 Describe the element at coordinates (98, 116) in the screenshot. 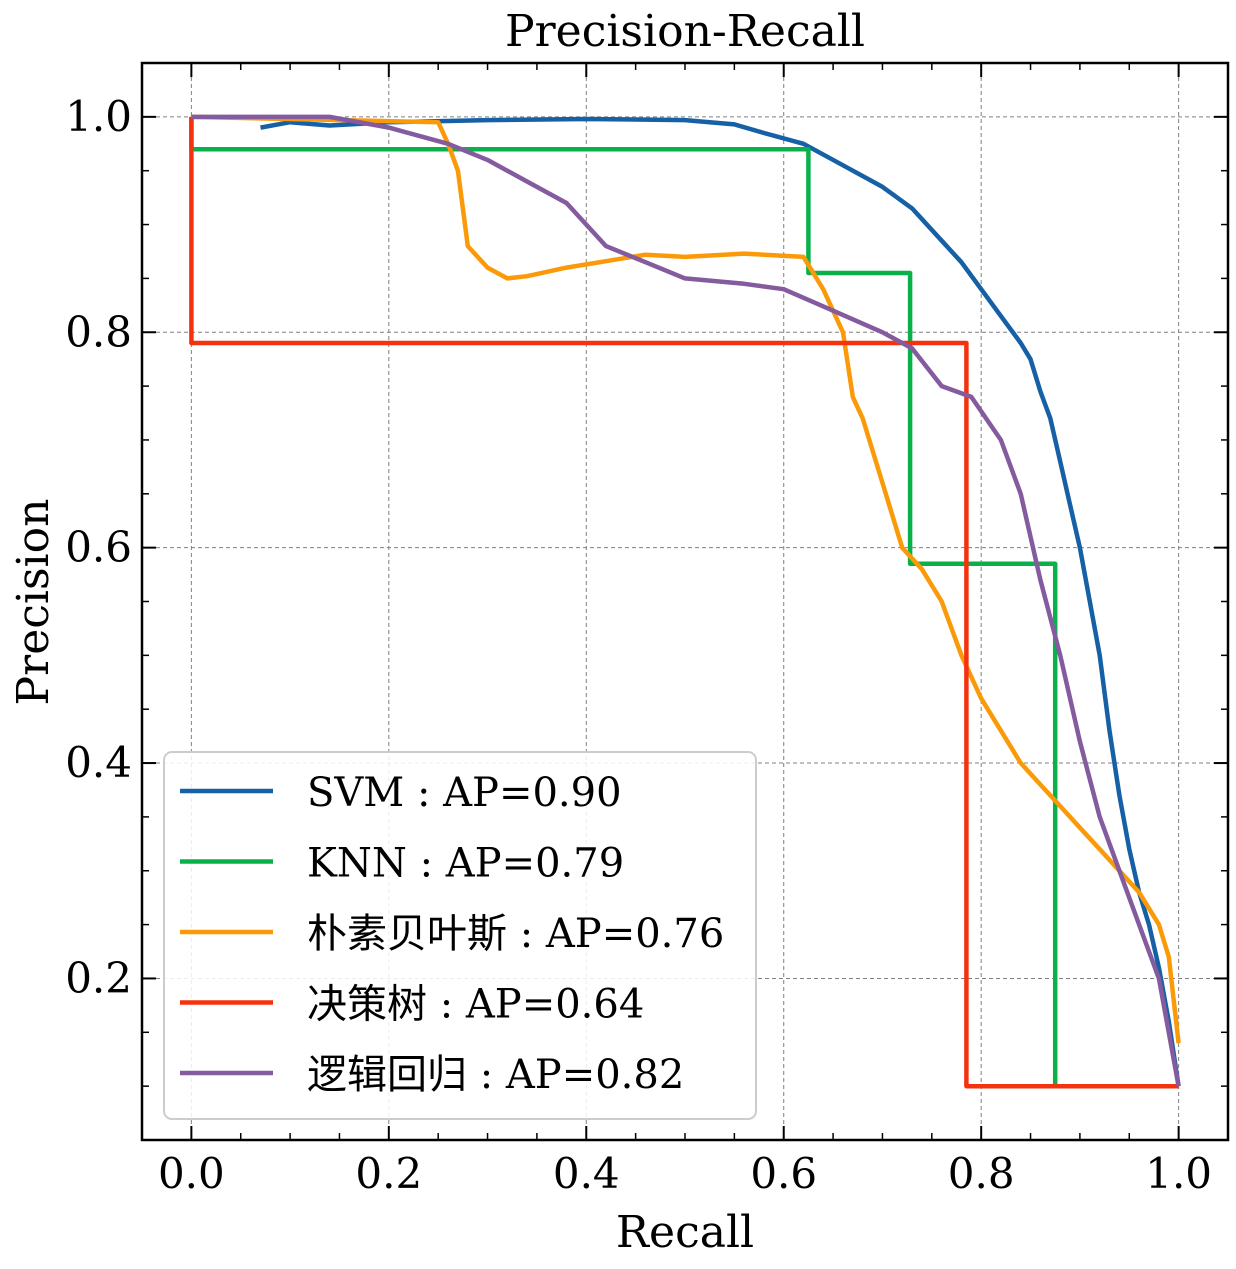

I see `y-tick-label: 1.0` at that location.